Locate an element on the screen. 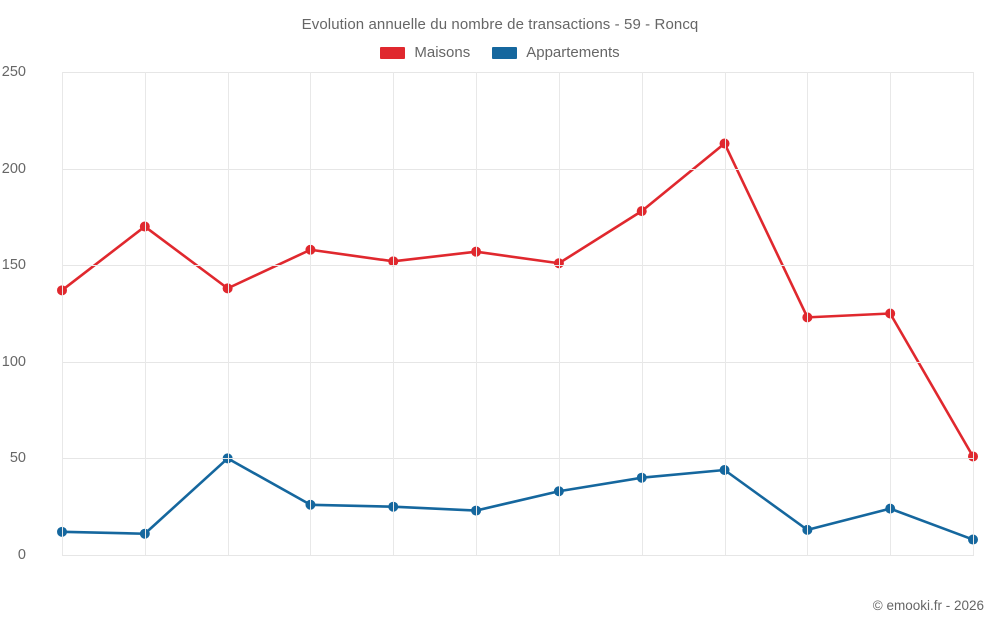  y-axis-tick-label: 0 is located at coordinates (21, 555).